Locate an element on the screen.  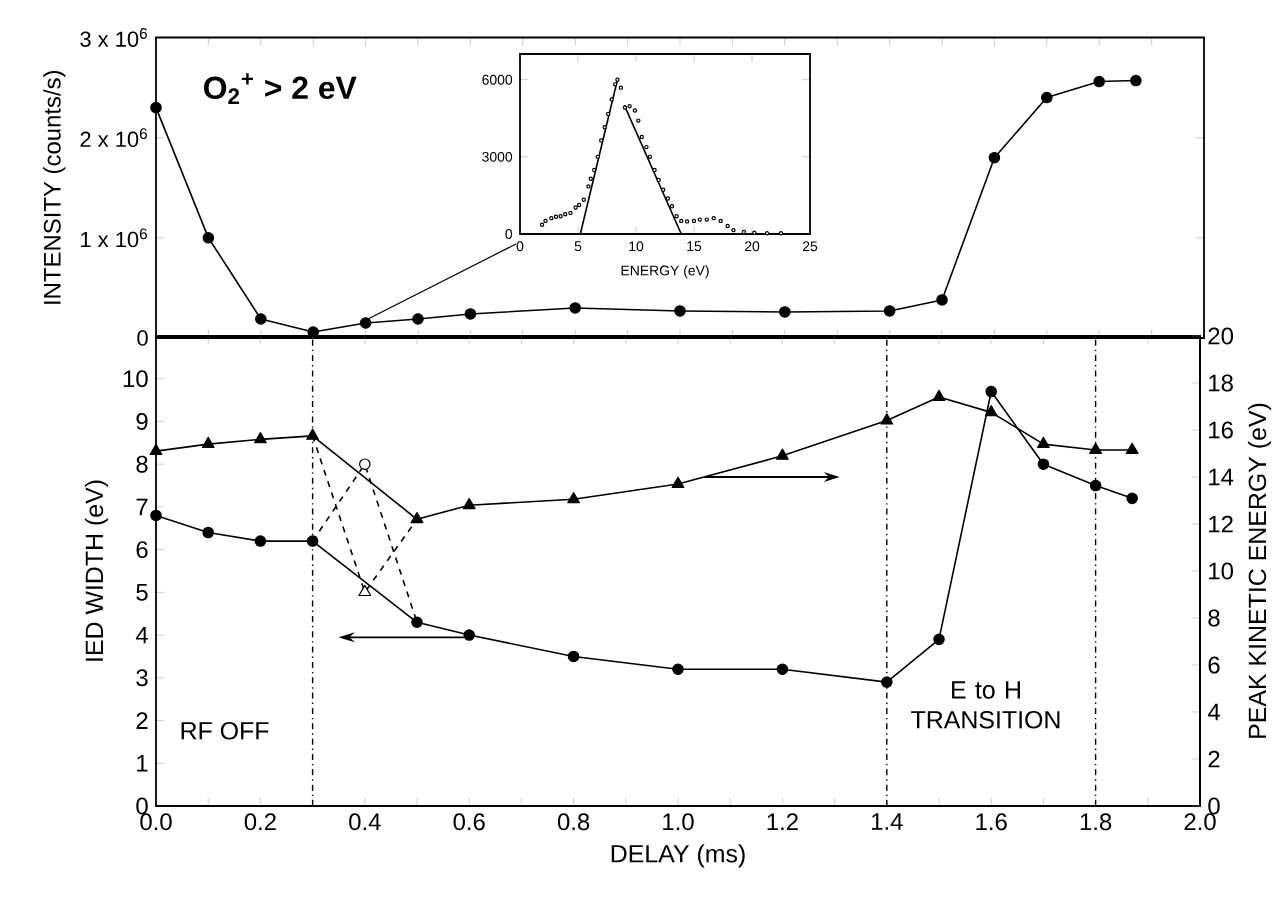
y-axis-title: IED WIDTH (eV) is located at coordinates (96, 570).